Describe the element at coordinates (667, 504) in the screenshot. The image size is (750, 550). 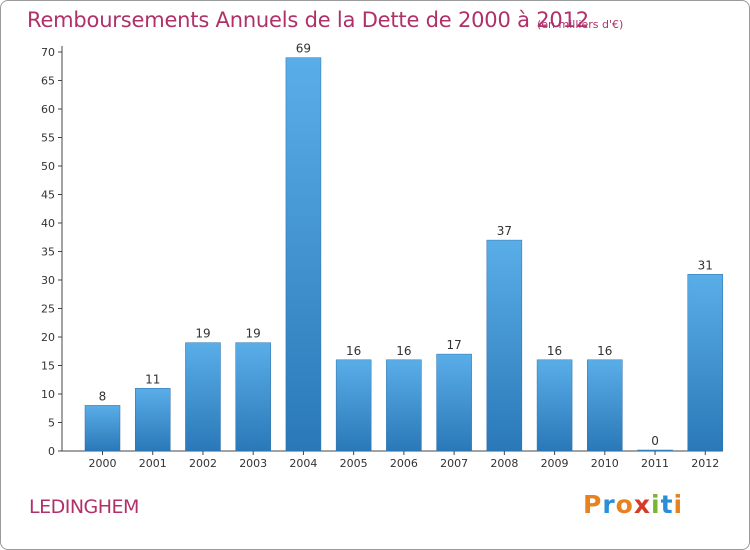
I see `logo-letter: t` at that location.